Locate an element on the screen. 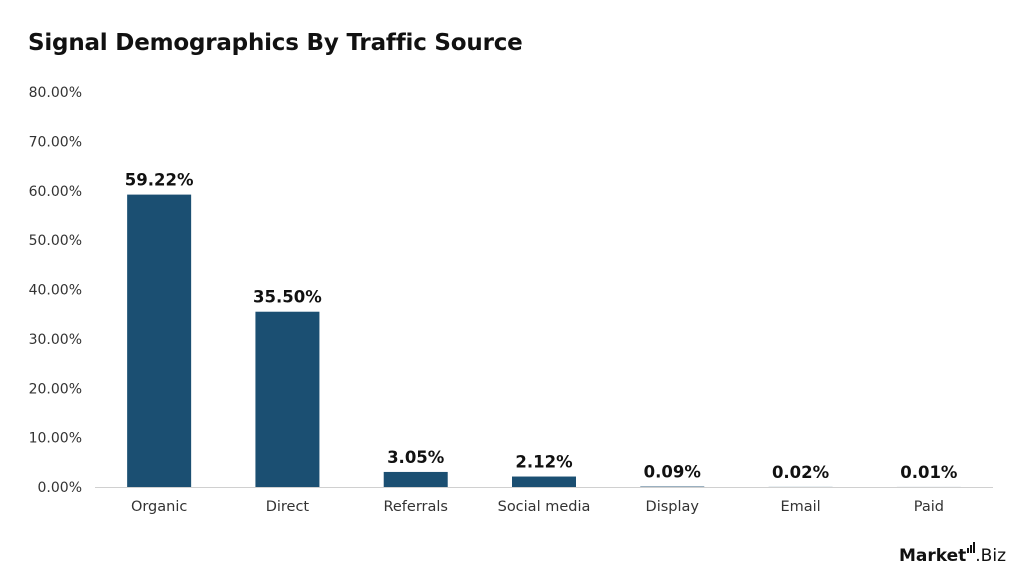 This screenshot has width=1024, height=576. data-label: 2.12% is located at coordinates (544, 462).